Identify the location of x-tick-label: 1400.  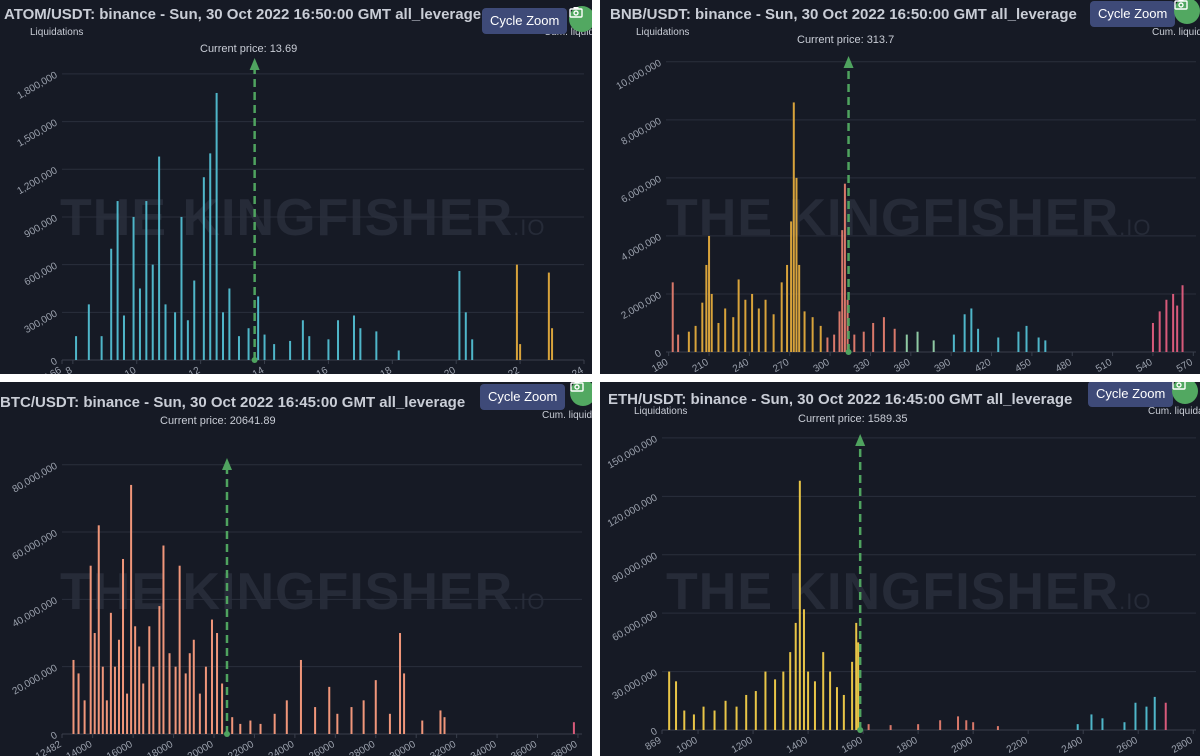
(797, 745).